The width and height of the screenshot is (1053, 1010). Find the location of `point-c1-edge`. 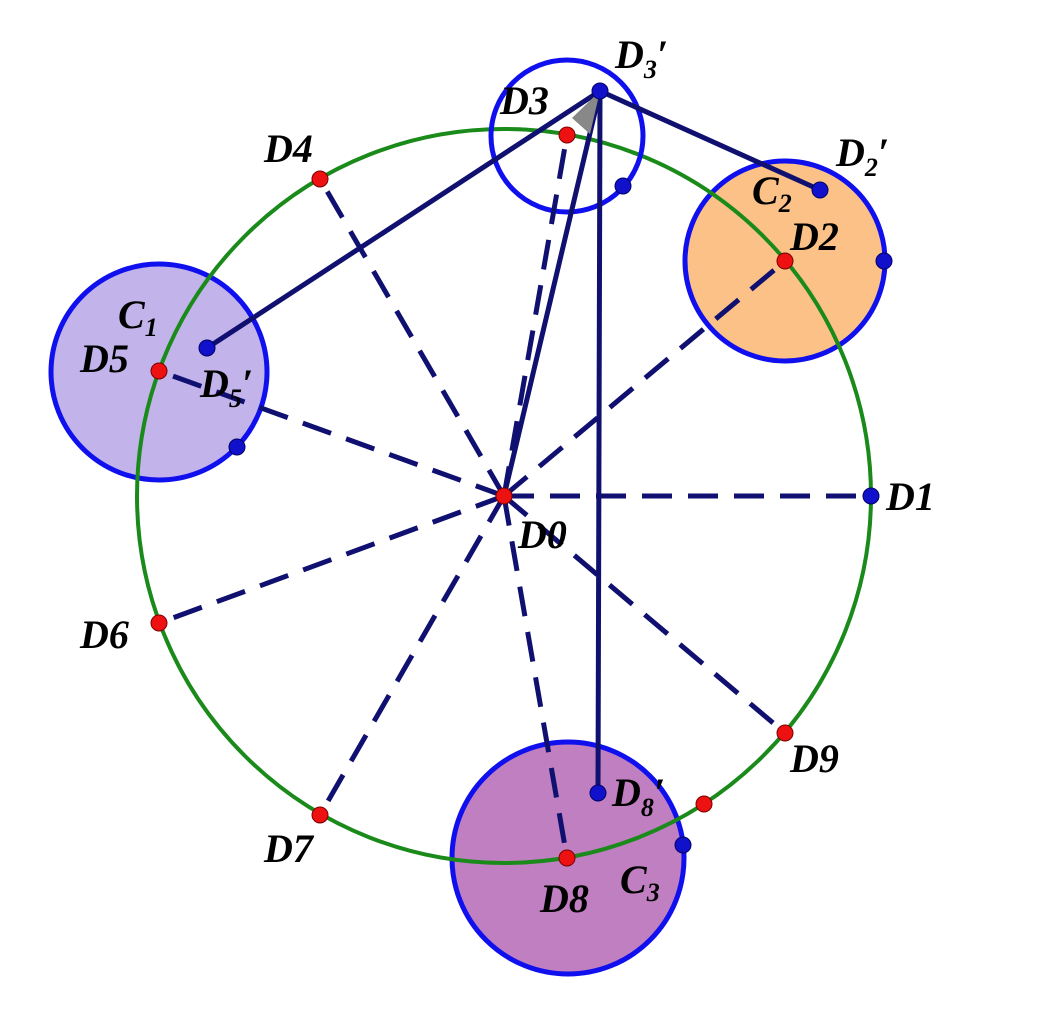

point-c1-edge is located at coordinates (237, 447).